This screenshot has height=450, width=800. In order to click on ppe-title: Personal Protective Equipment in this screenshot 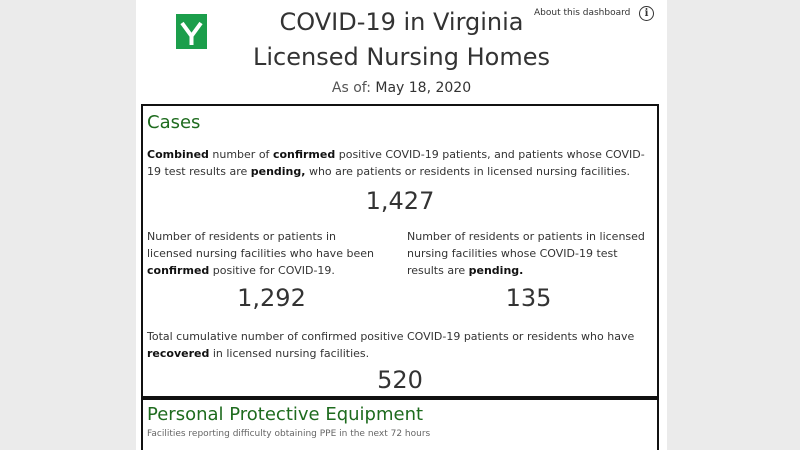, I will do `click(285, 414)`.